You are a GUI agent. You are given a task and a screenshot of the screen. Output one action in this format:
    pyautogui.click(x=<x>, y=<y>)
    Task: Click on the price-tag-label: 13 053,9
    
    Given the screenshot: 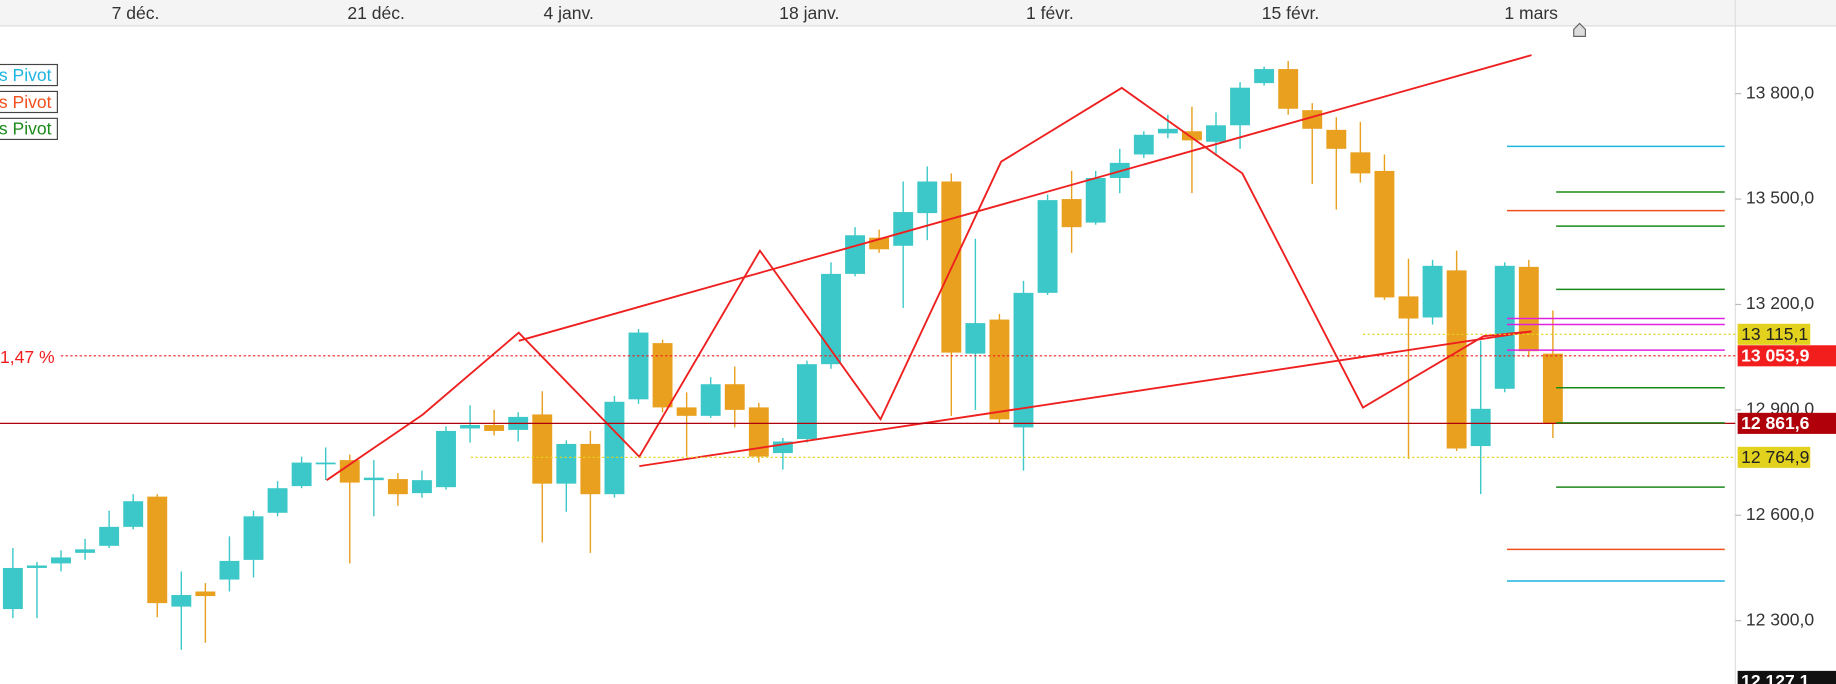 What is the action you would take?
    pyautogui.click(x=1775, y=356)
    